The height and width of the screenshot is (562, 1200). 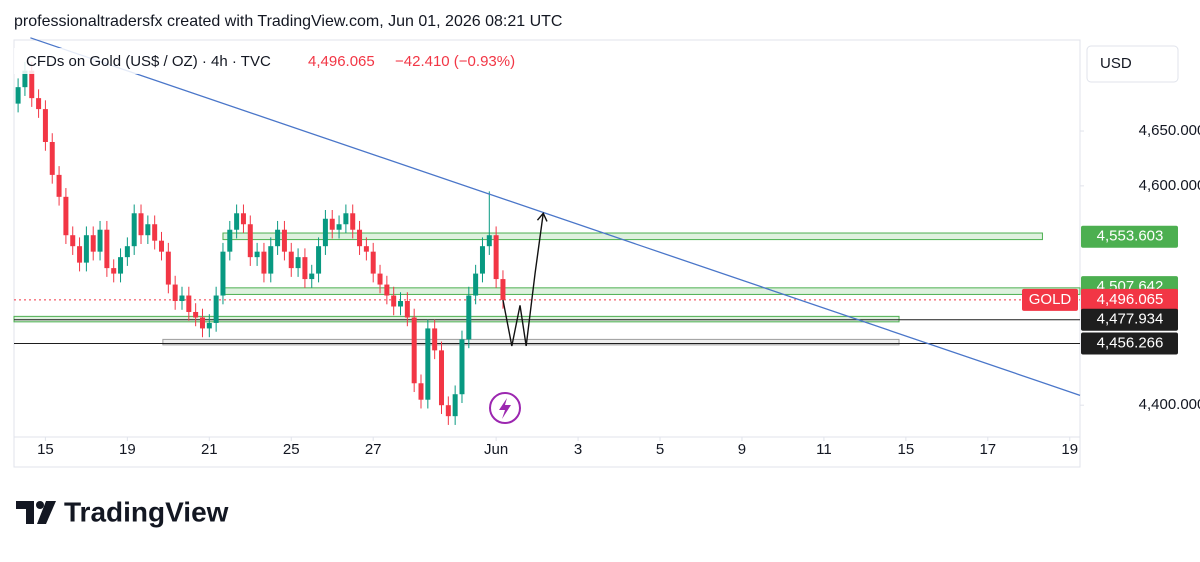 I want to click on x-tick-label: 11, so click(x=824, y=449).